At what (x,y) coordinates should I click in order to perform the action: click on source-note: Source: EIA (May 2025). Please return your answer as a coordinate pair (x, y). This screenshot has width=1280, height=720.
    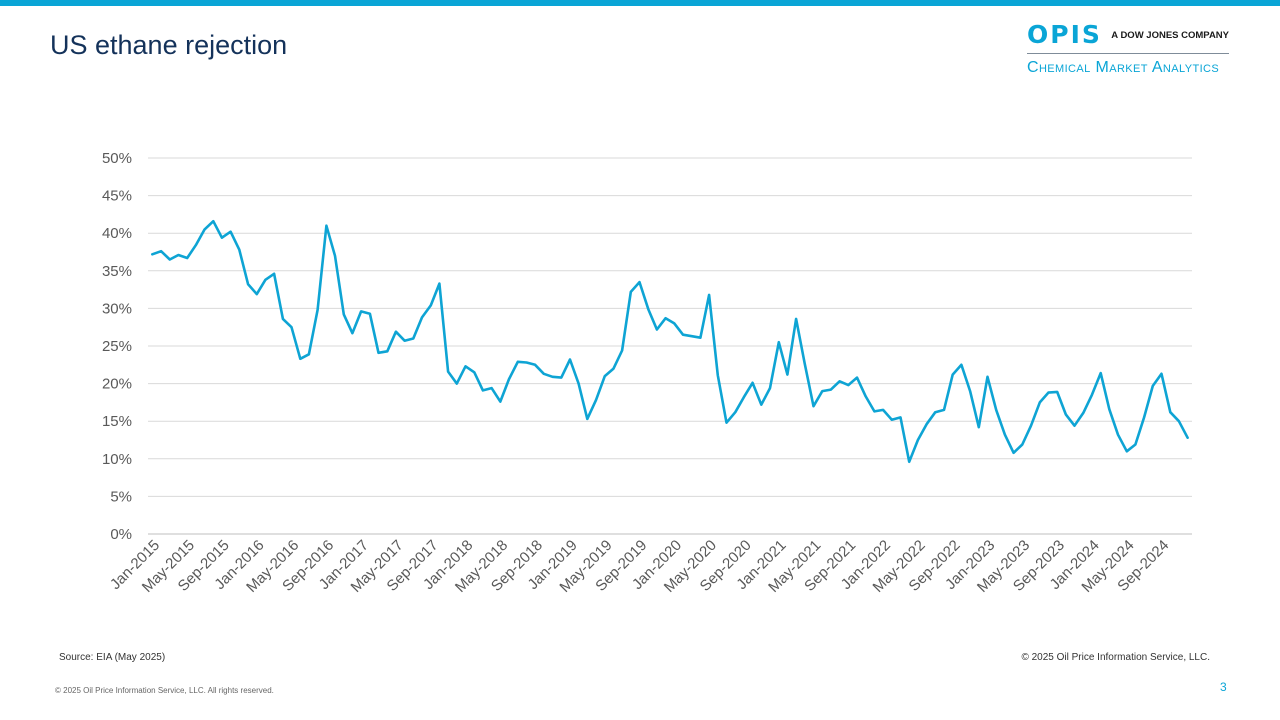
    Looking at the image, I should click on (112, 657).